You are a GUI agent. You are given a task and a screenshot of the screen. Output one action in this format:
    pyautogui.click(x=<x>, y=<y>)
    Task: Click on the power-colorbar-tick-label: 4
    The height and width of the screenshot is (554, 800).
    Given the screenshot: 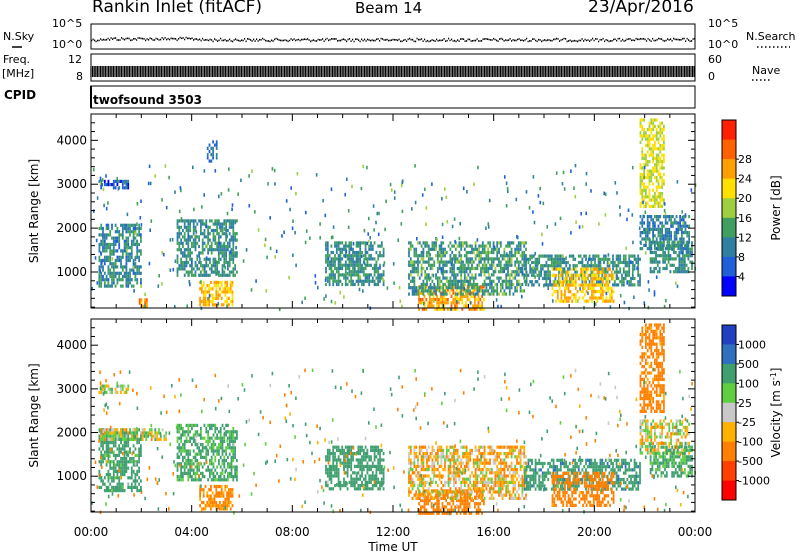 What is the action you would take?
    pyautogui.click(x=741, y=276)
    